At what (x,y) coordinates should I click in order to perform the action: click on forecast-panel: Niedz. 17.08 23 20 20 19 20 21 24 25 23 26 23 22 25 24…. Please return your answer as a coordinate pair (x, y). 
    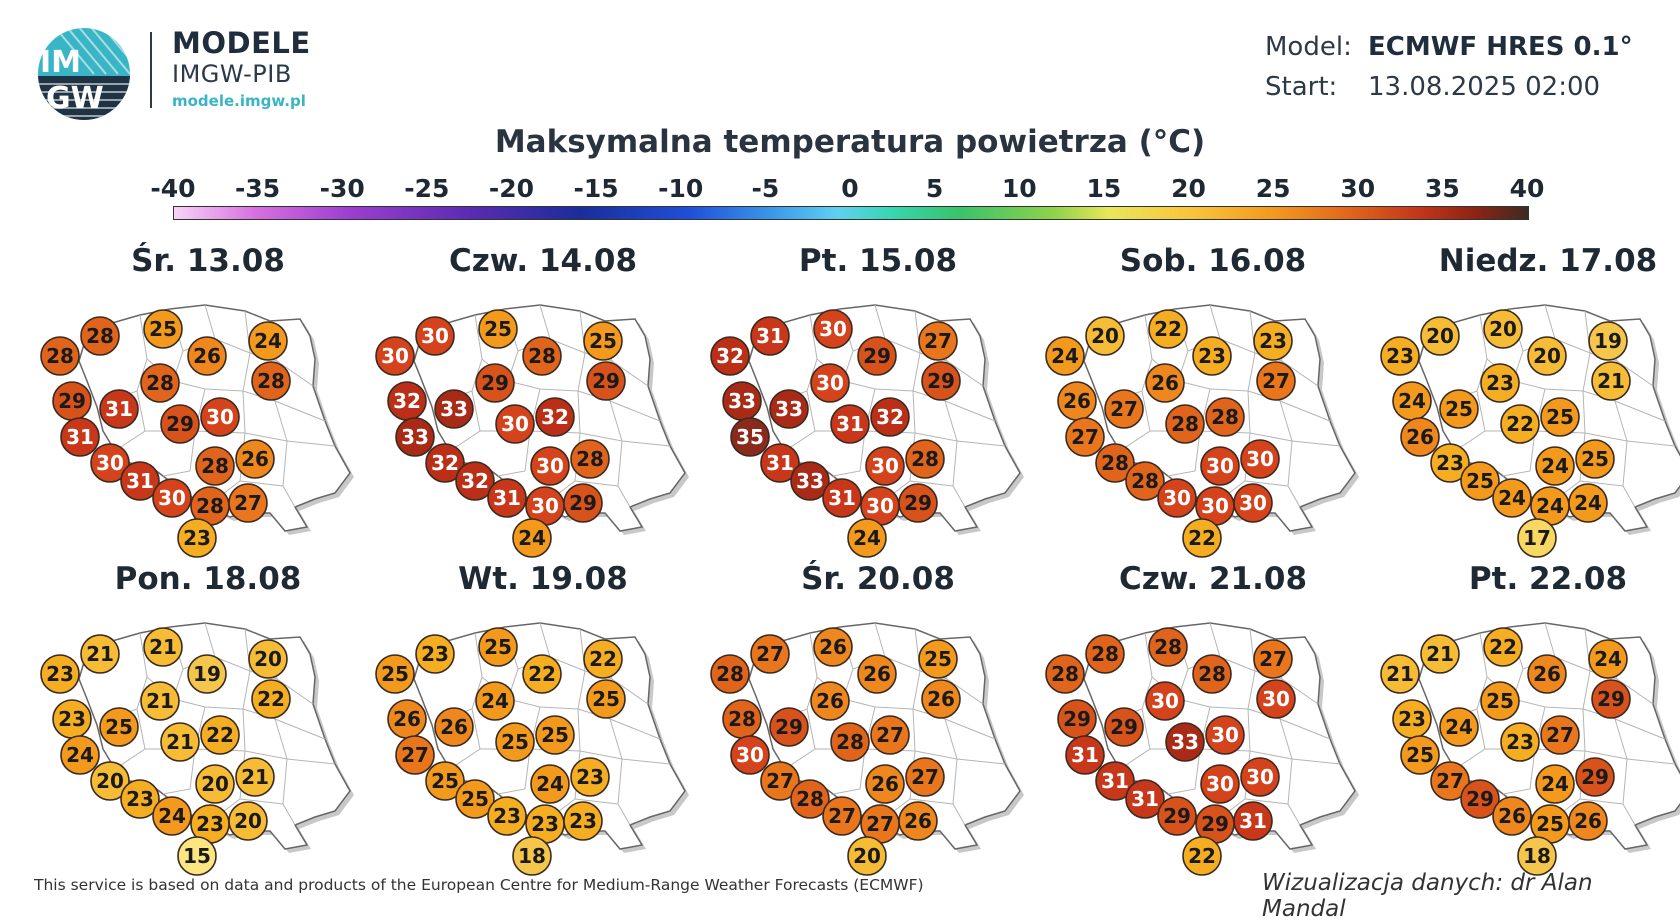
    Looking at the image, I should click on (1530, 403).